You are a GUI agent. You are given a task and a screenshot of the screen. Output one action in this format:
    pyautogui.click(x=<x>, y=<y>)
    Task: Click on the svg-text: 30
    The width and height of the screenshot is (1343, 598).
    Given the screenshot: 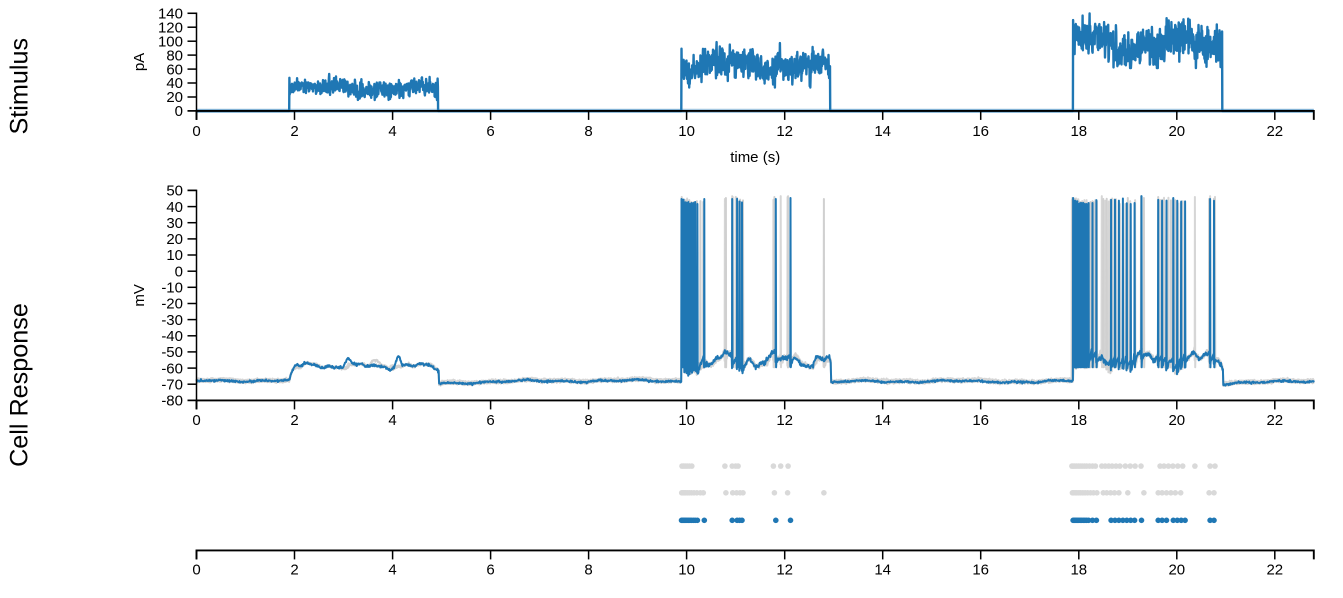 What is the action you would take?
    pyautogui.click(x=174, y=223)
    